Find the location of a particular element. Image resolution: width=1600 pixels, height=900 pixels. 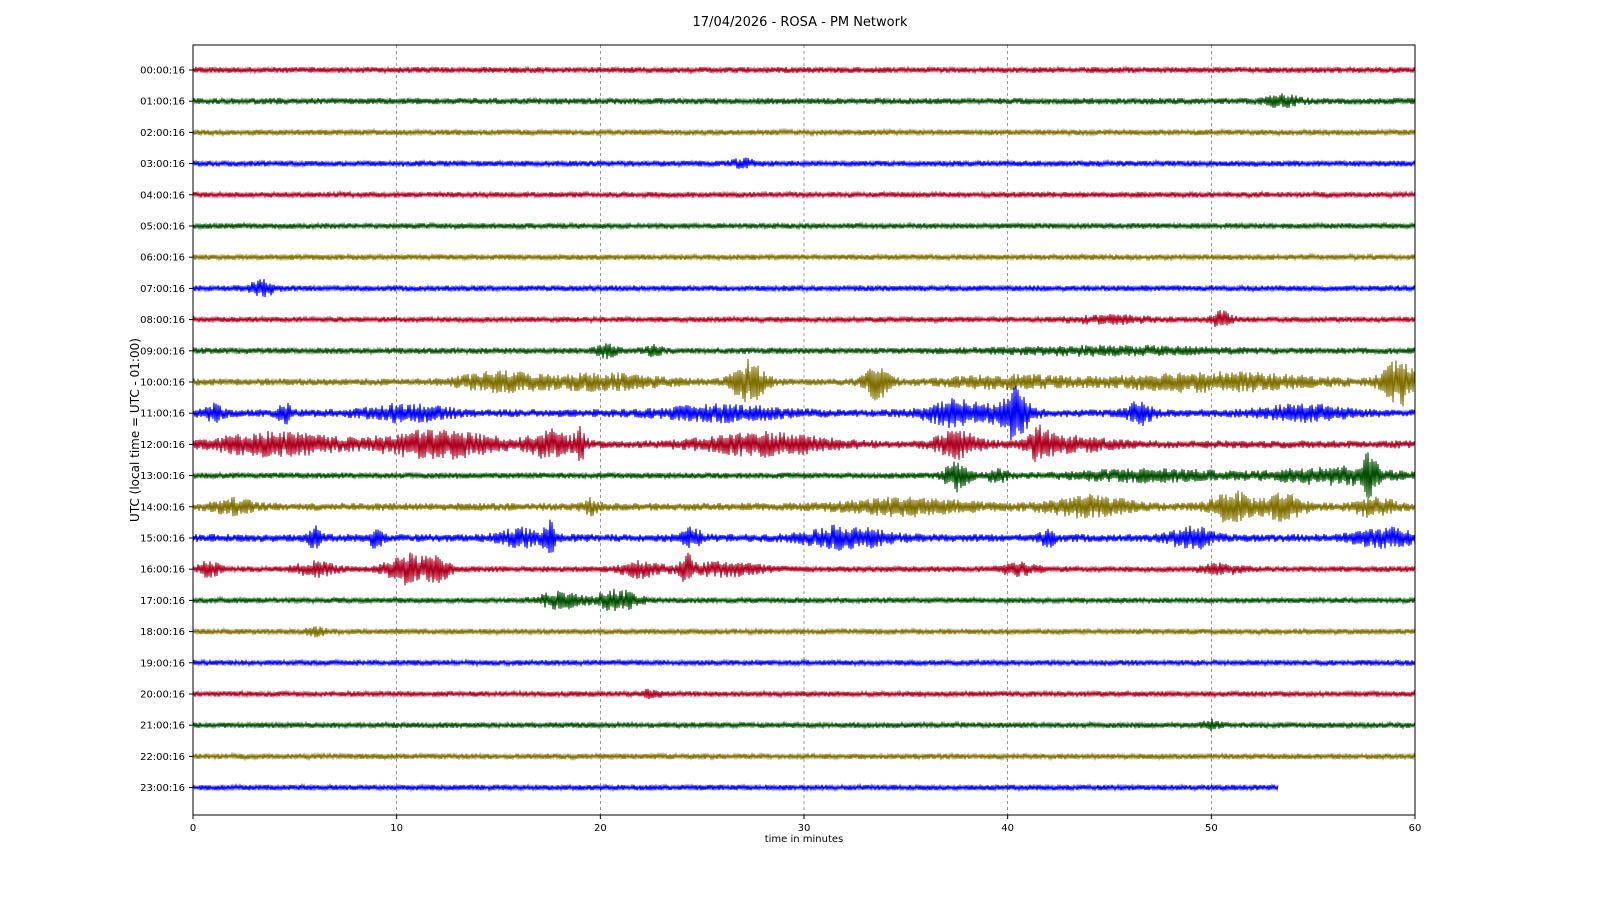

x-tick-label: 0 is located at coordinates (193, 828).